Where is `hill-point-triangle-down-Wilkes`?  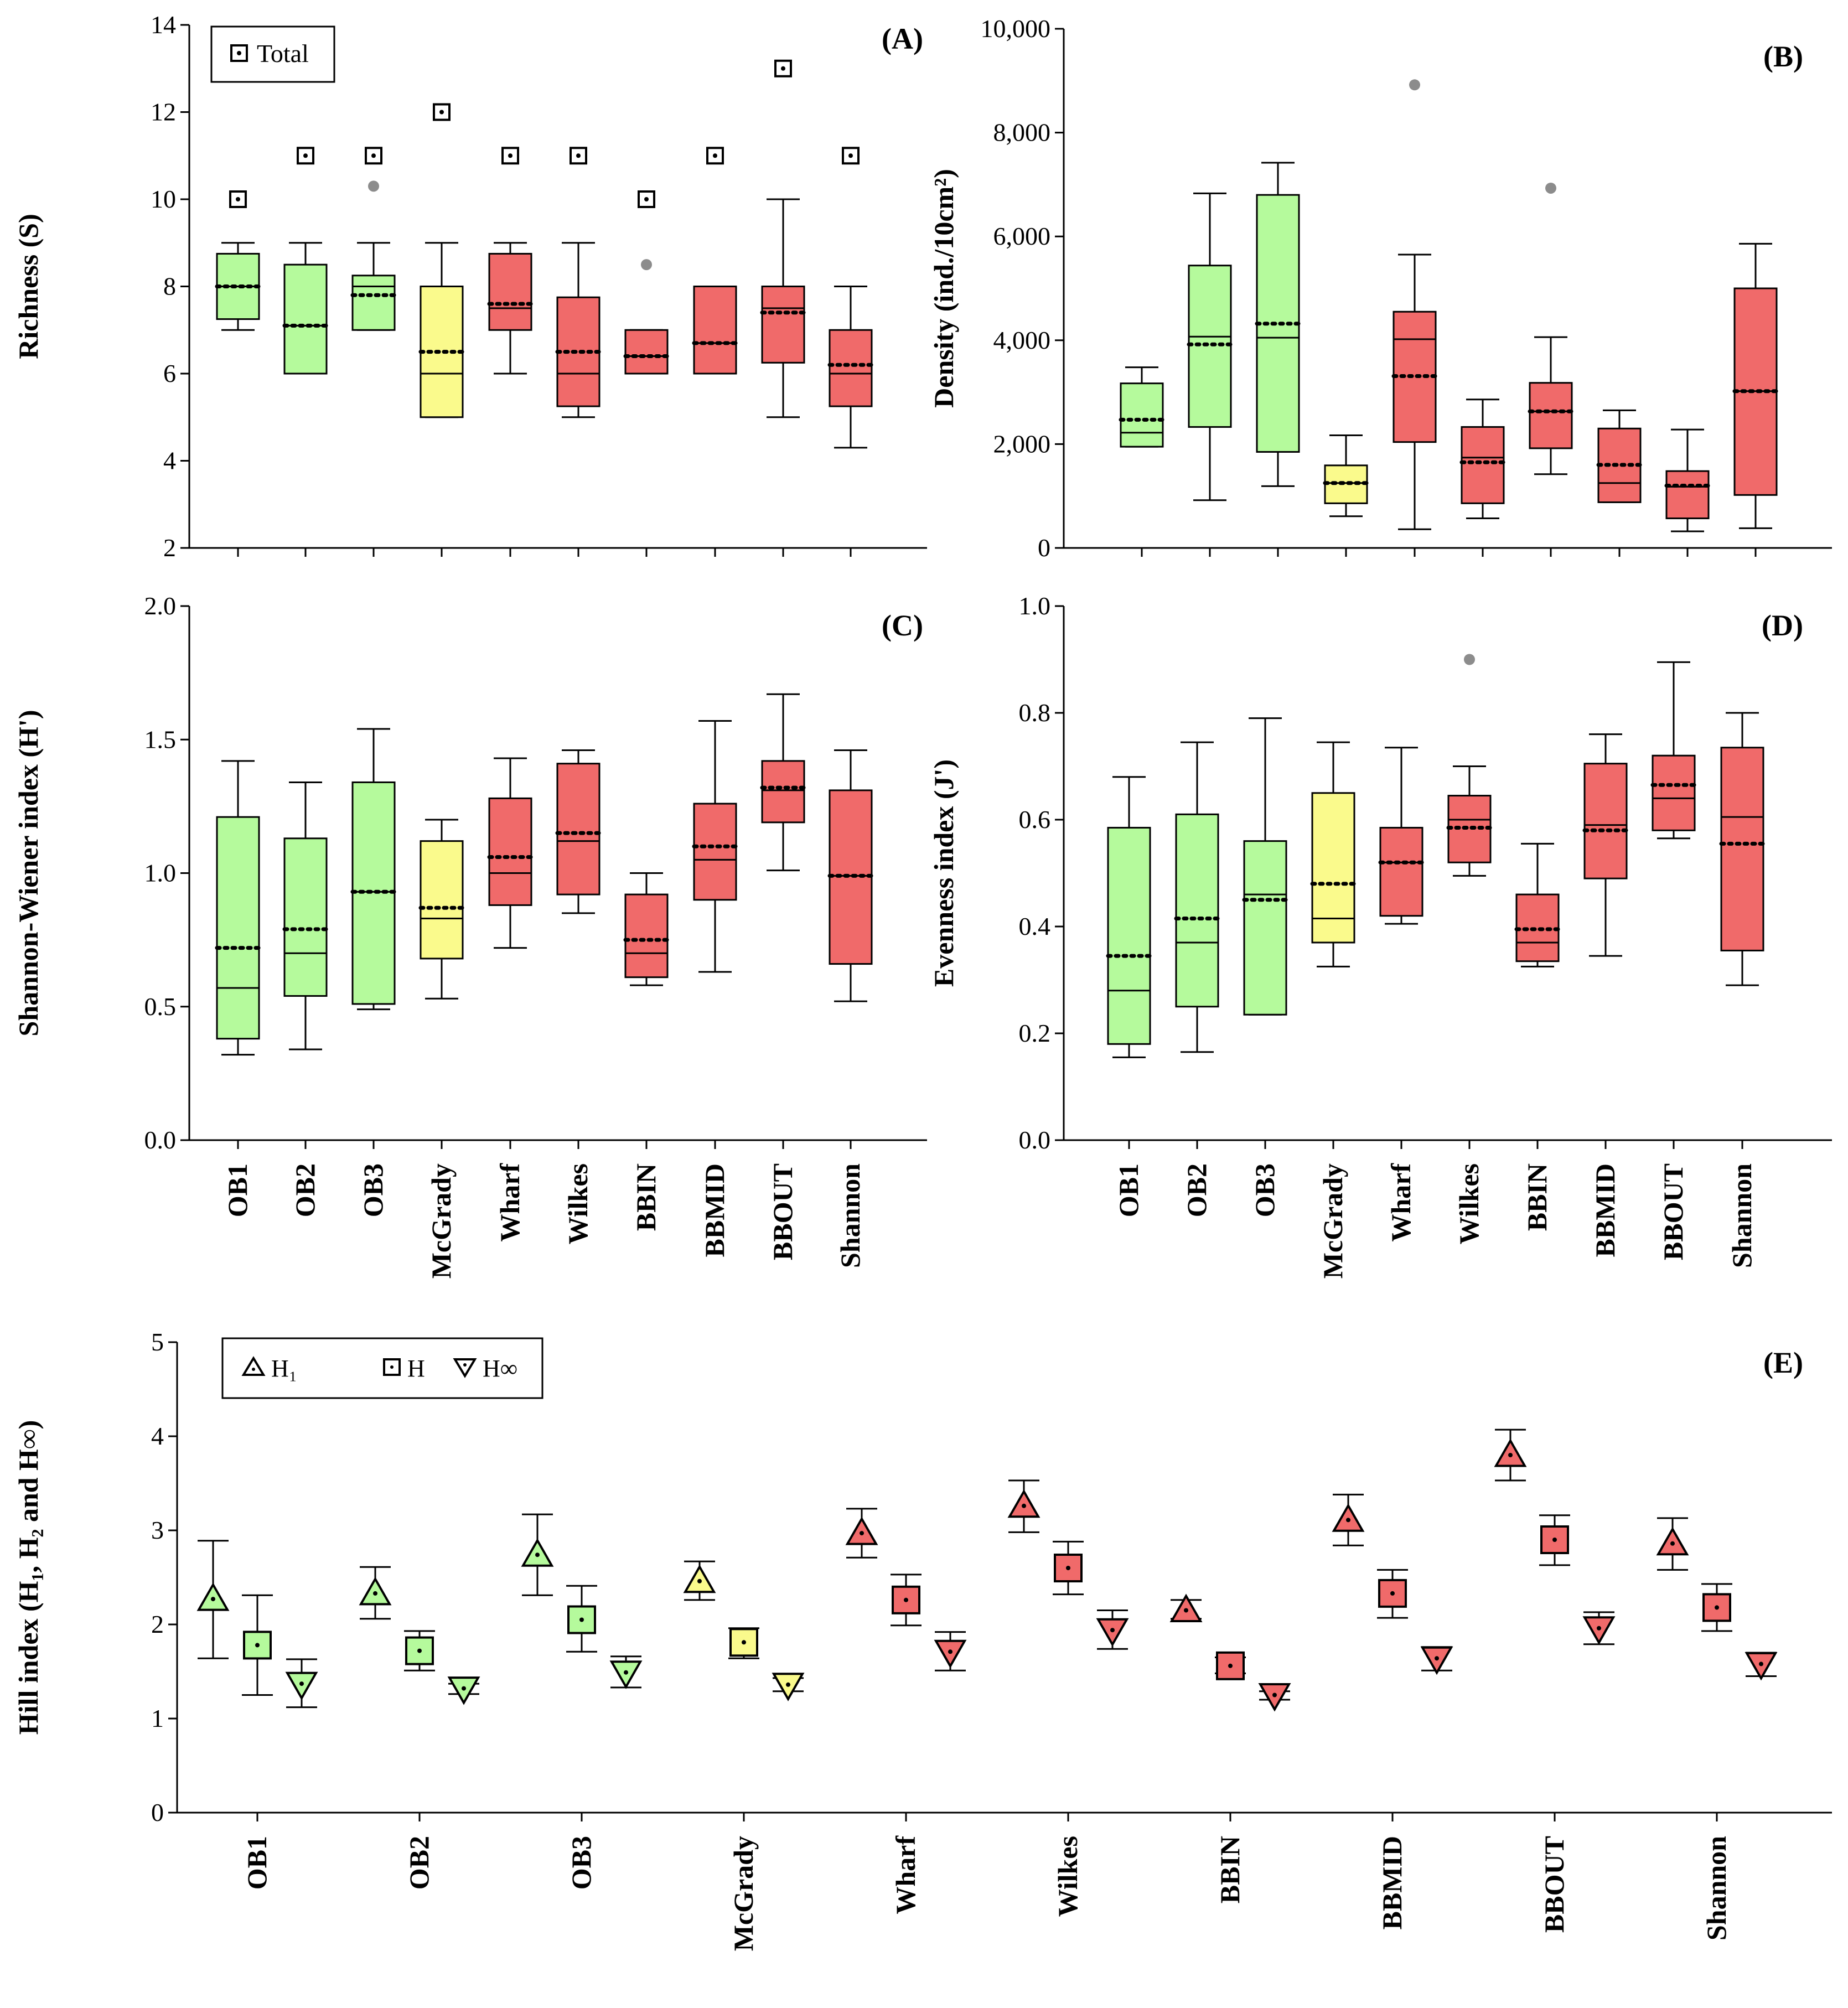
hill-point-triangle-down-Wilkes is located at coordinates (1112, 1629).